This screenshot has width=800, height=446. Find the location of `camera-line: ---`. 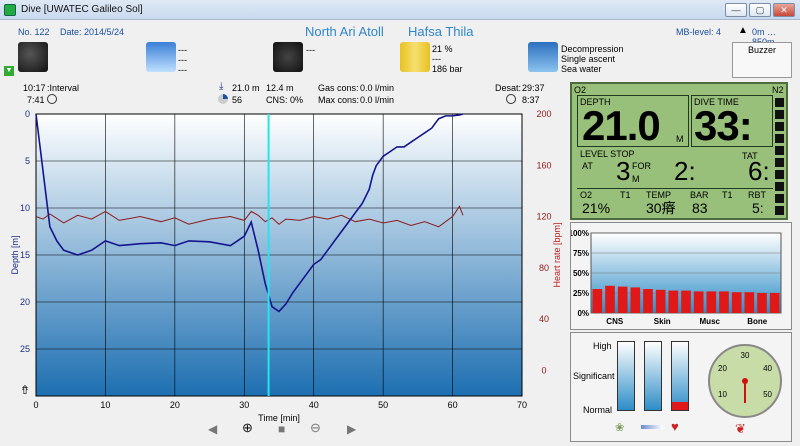

camera-line: --- is located at coordinates (310, 50).